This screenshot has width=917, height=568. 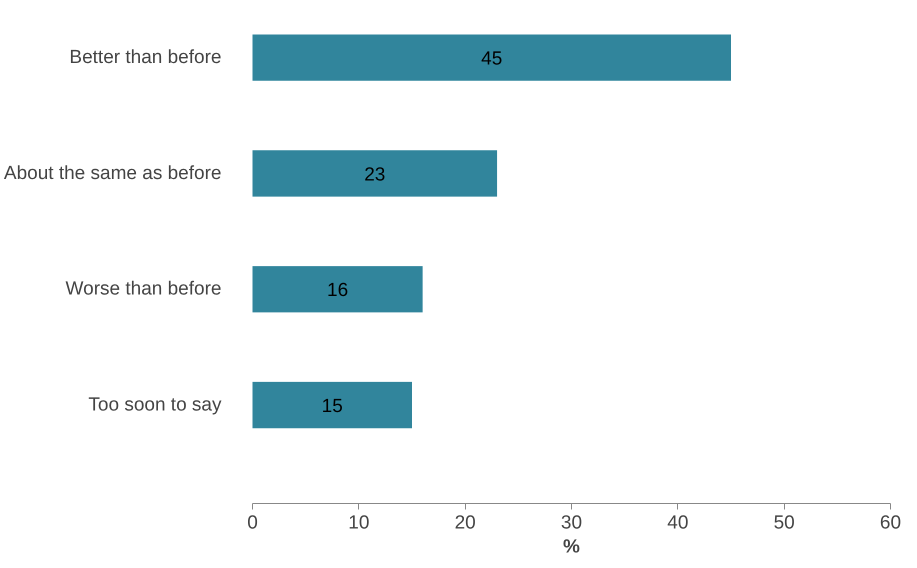 What do you see at coordinates (571, 547) in the screenshot?
I see `x-axis-title: %` at bounding box center [571, 547].